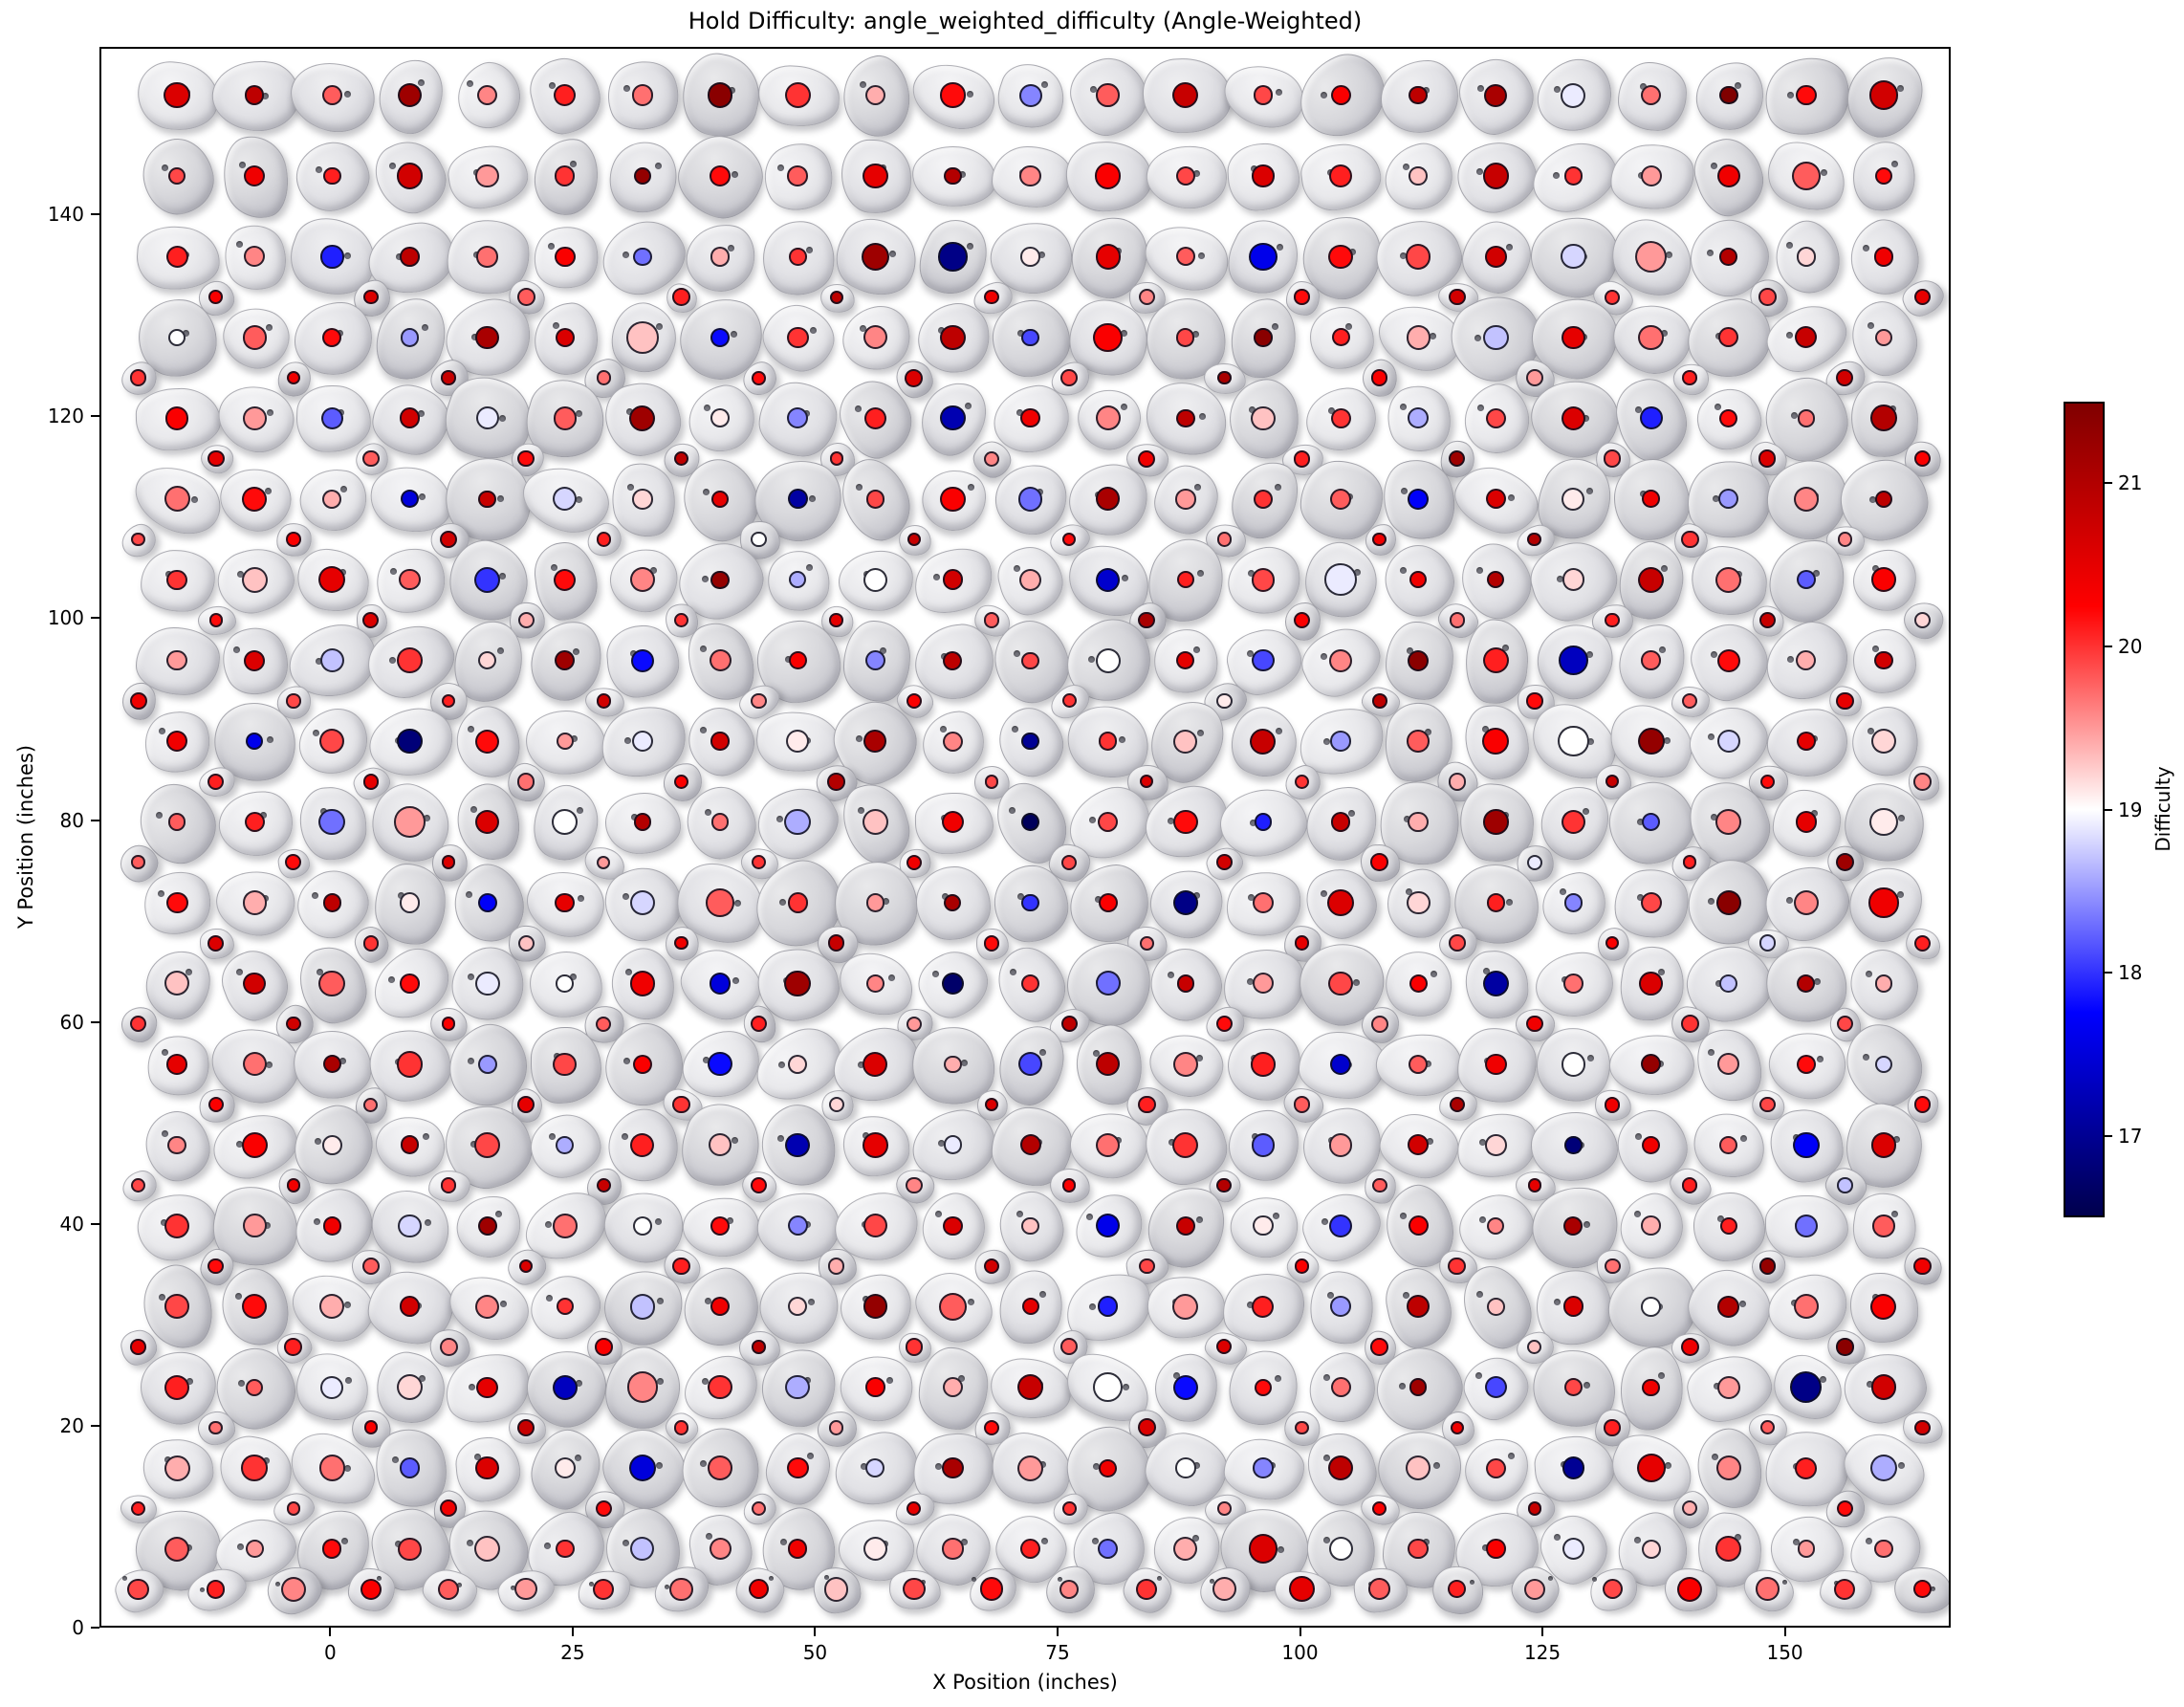  I want to click on x-tick-label: 150, so click(1784, 1652).